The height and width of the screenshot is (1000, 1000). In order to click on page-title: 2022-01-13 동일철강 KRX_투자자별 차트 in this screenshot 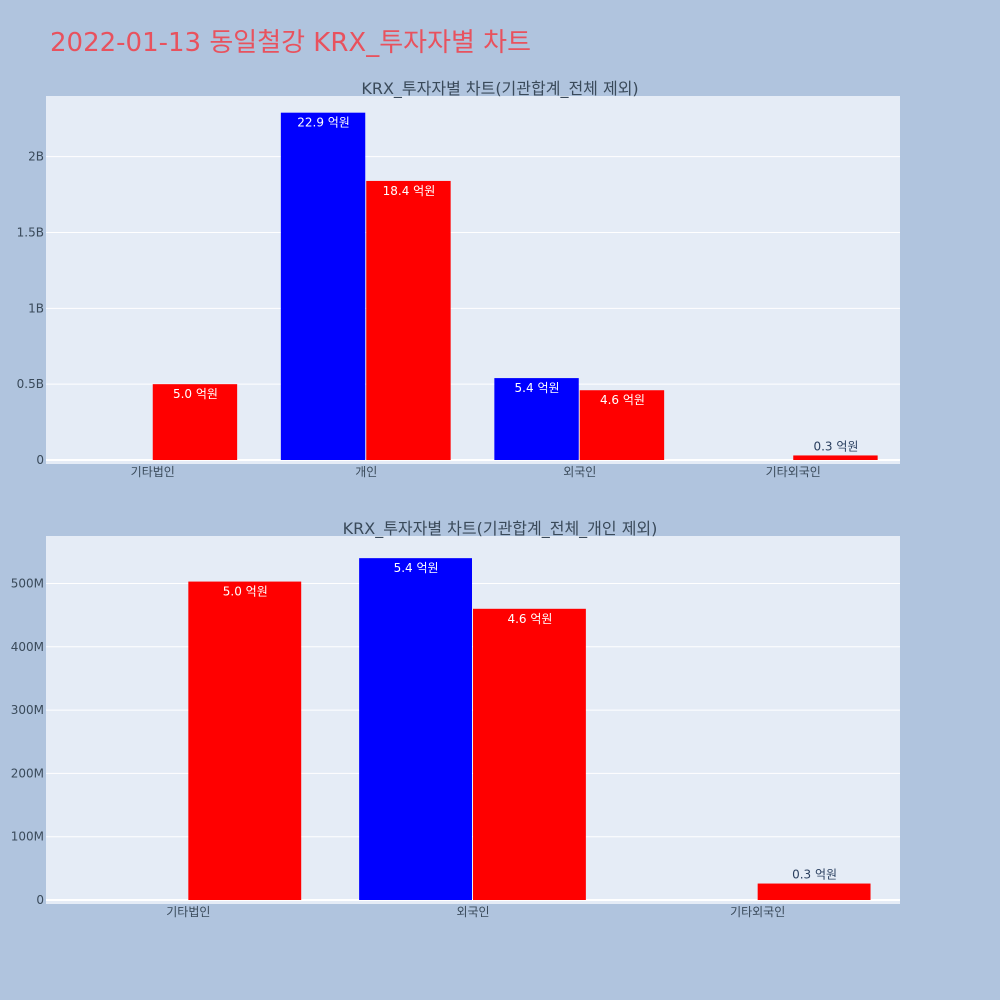, I will do `click(291, 43)`.